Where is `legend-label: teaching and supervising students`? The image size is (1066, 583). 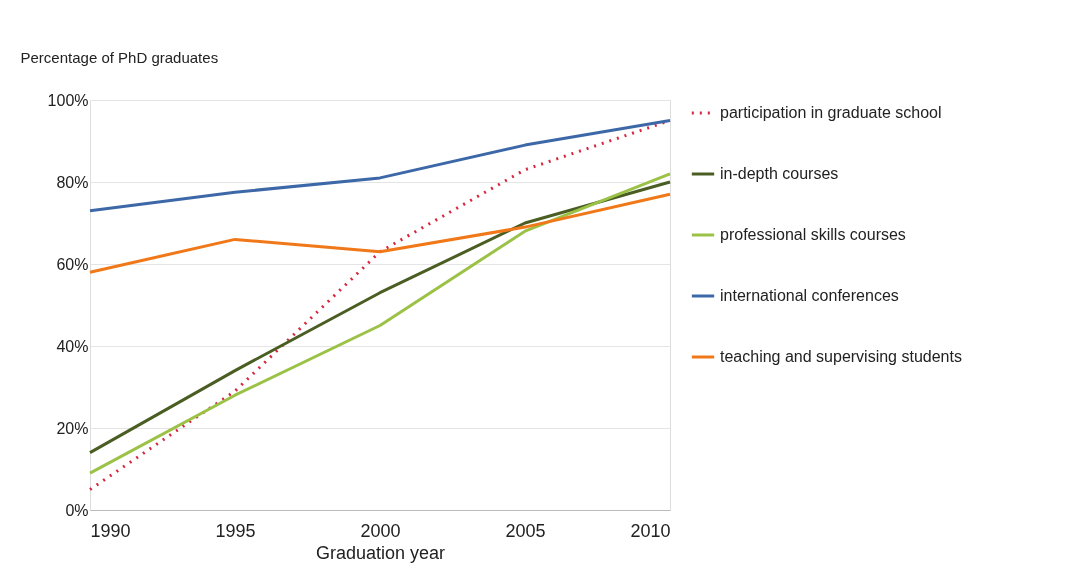
legend-label: teaching and supervising students is located at coordinates (841, 356).